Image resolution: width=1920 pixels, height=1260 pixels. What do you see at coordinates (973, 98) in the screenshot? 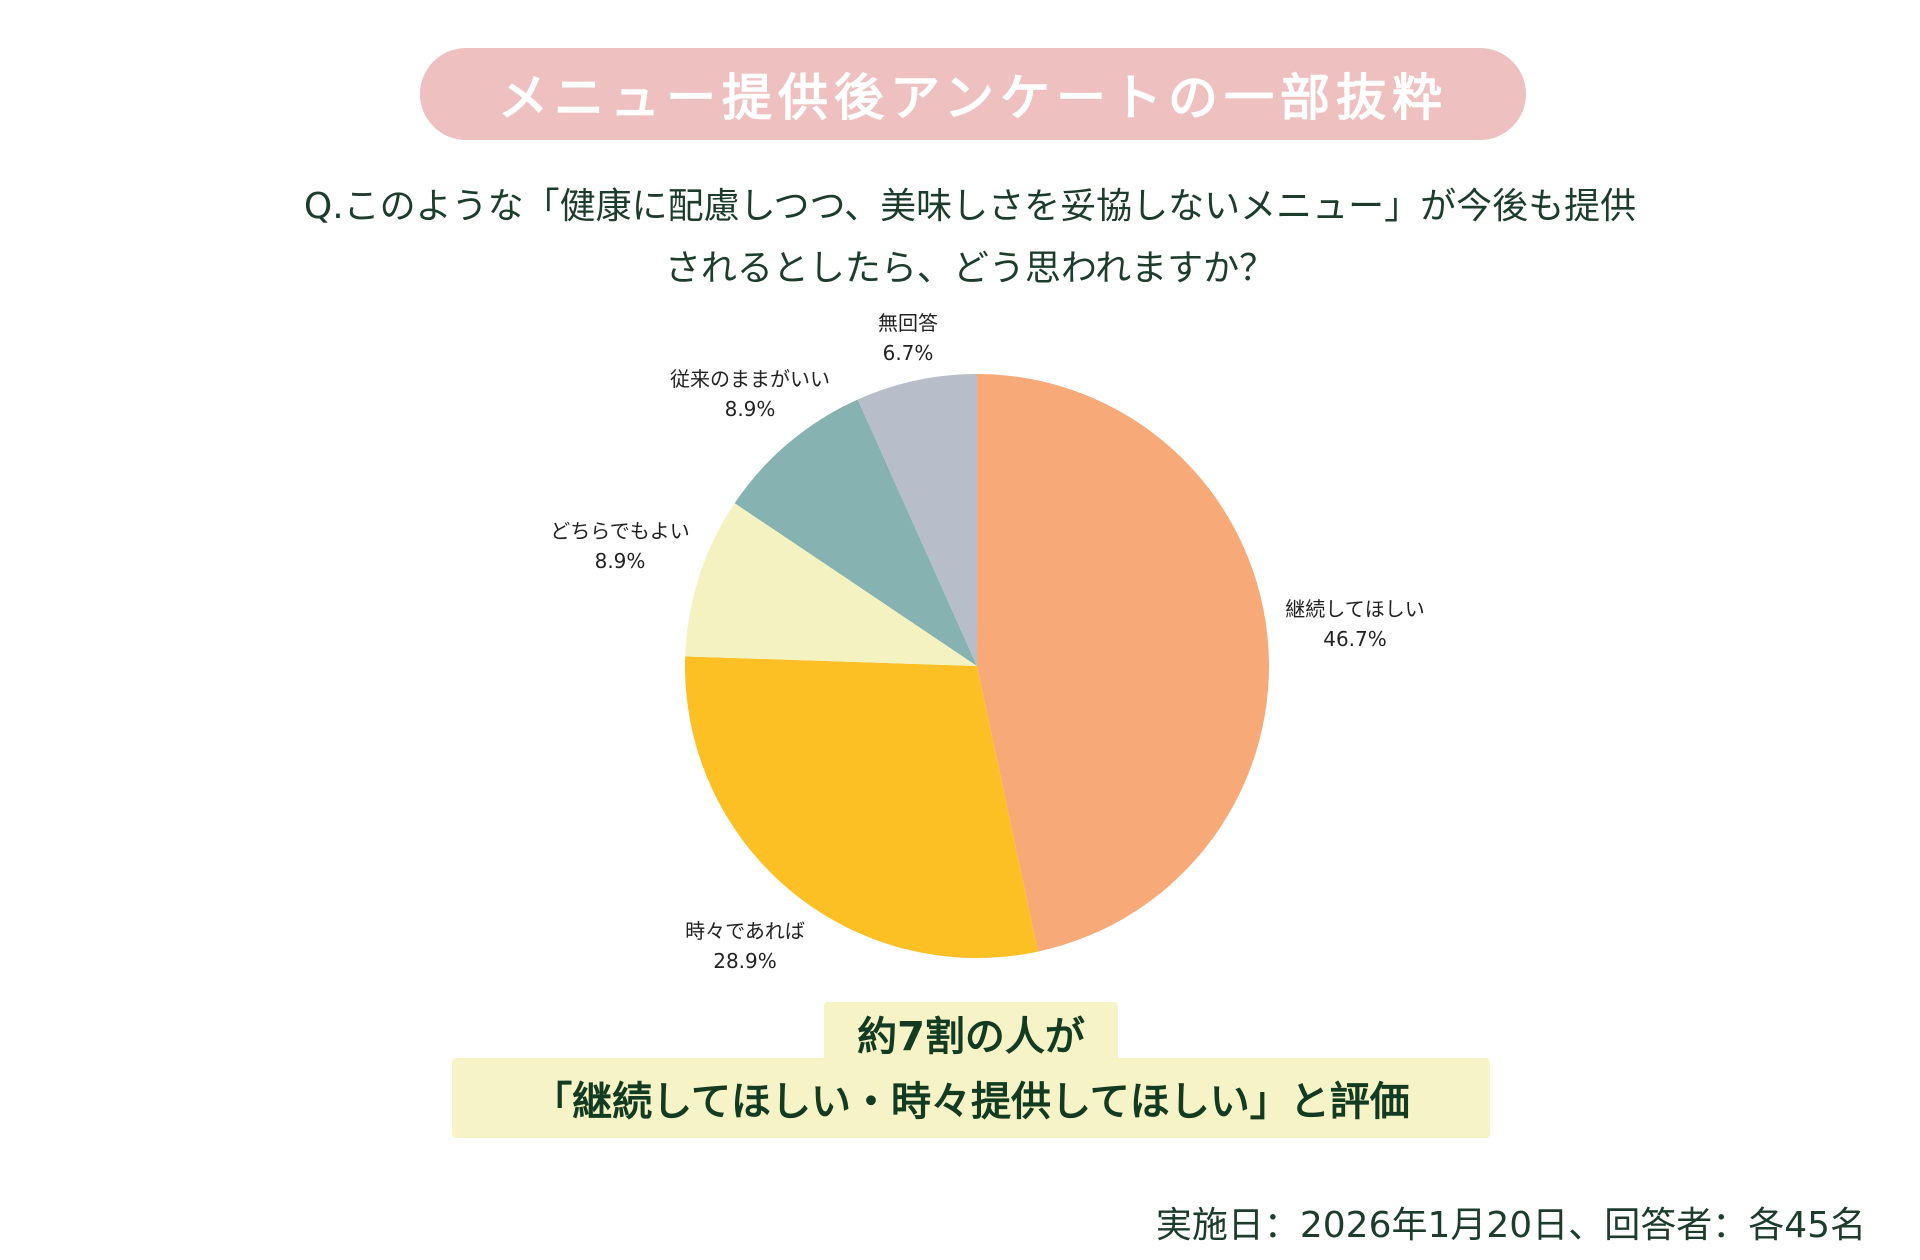
I see `page-title: メニュー提供後アンケートの一部抜粋` at bounding box center [973, 98].